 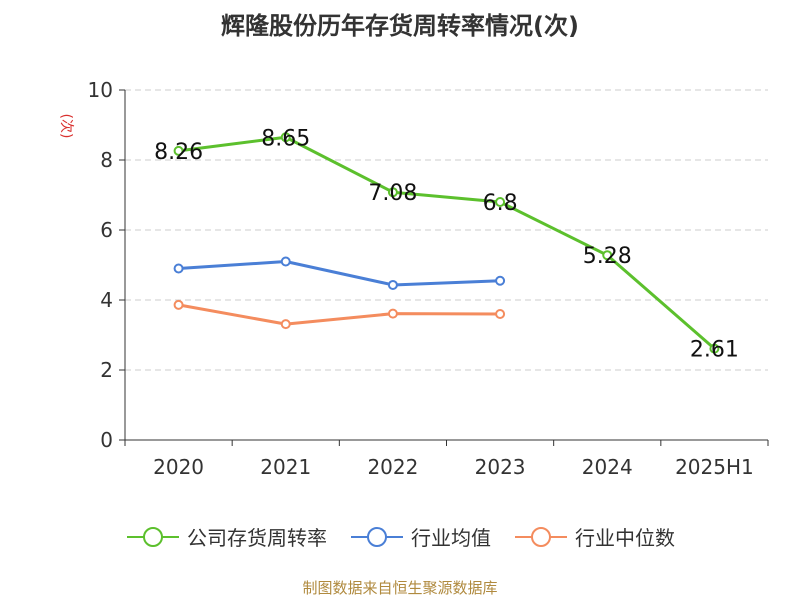 What do you see at coordinates (400, 588) in the screenshot?
I see `source-note: 制图数据来自恒生聚源数据库` at bounding box center [400, 588].